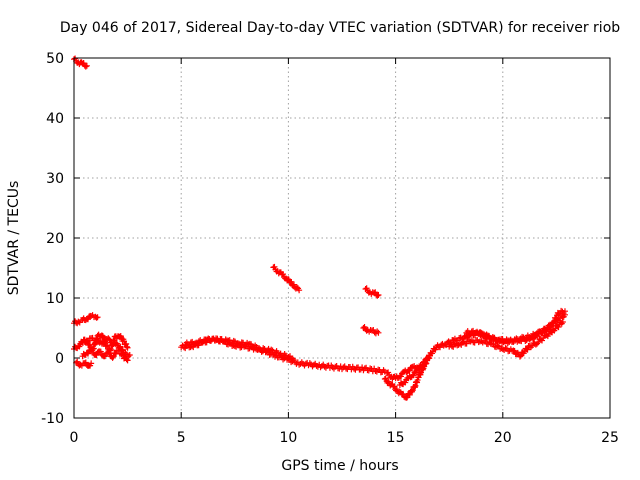  Describe the element at coordinates (55, 239) in the screenshot. I see `y-tick-label: 20` at that location.